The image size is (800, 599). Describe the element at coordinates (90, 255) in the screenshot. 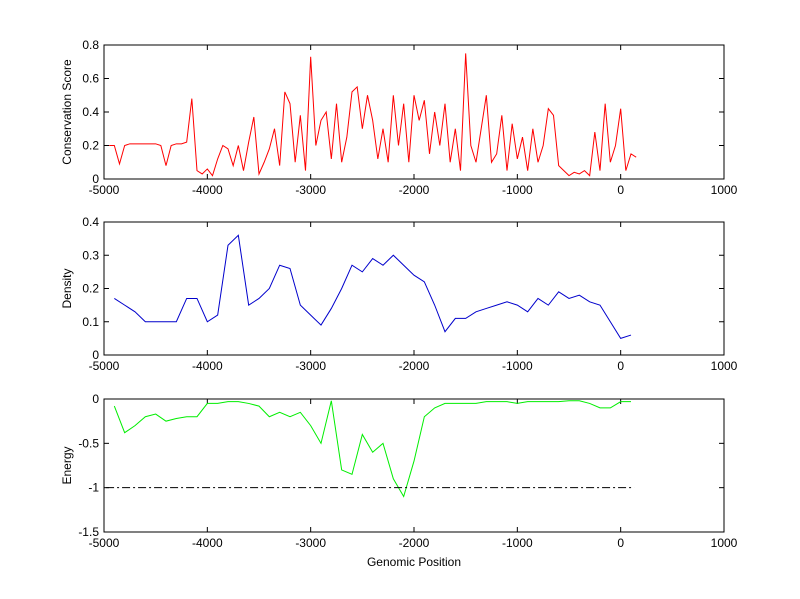

I see `y-tick-label: 0.3` at that location.